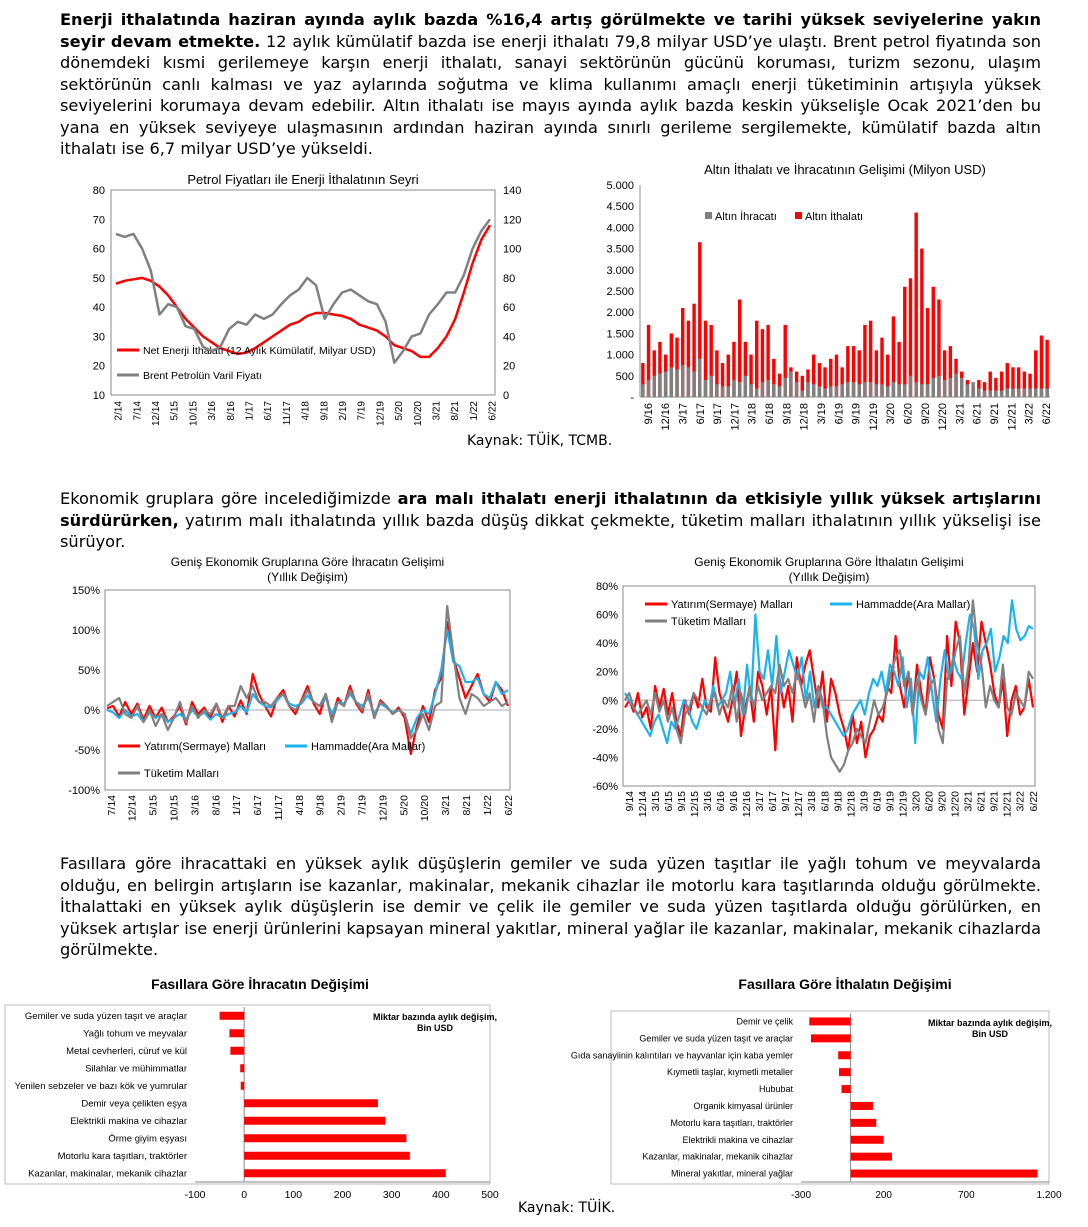  Describe the element at coordinates (857, 413) in the screenshot. I see `x-tick-label: 9/19` at that location.